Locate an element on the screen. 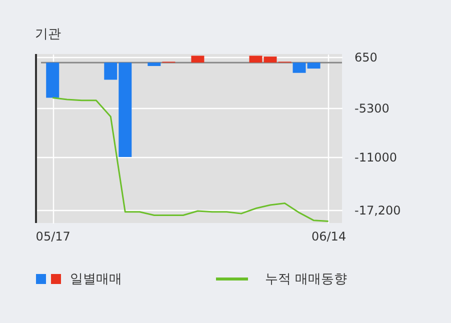 This screenshot has height=323, width=451. legend-label: 일별매매 is located at coordinates (96, 279).